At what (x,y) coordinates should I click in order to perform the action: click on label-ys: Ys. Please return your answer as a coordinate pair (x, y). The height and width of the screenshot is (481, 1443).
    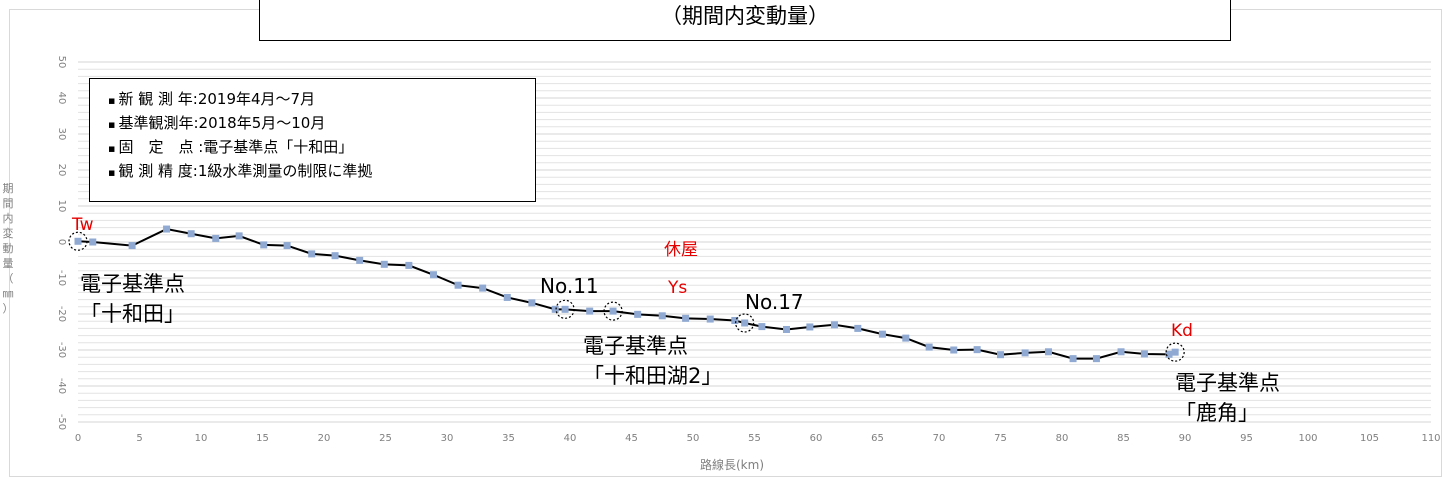
    Looking at the image, I should click on (678, 288).